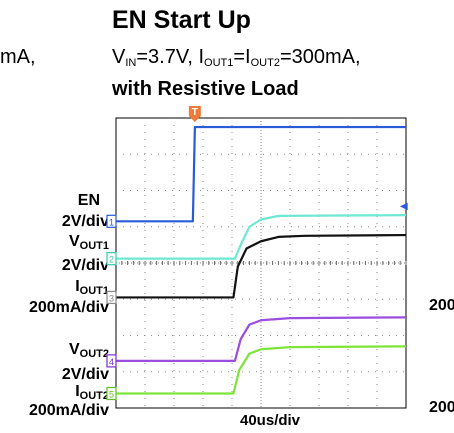  What do you see at coordinates (94, 354) in the screenshot?
I see `vout2-subscript: OUT2` at bounding box center [94, 354].